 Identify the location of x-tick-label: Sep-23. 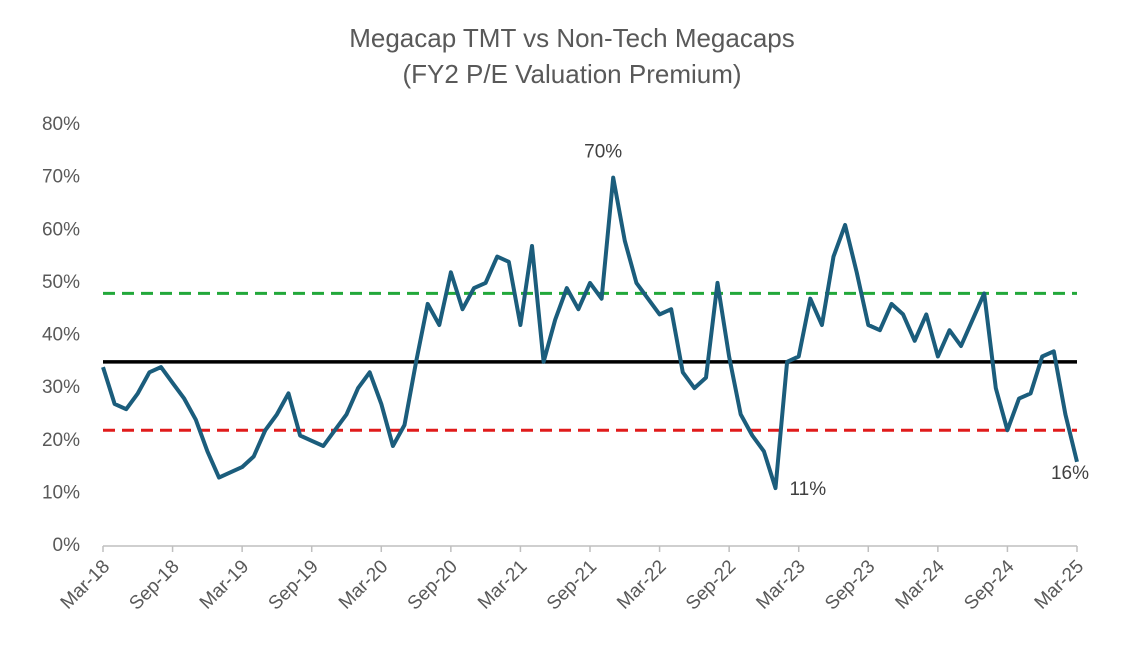
(850, 585).